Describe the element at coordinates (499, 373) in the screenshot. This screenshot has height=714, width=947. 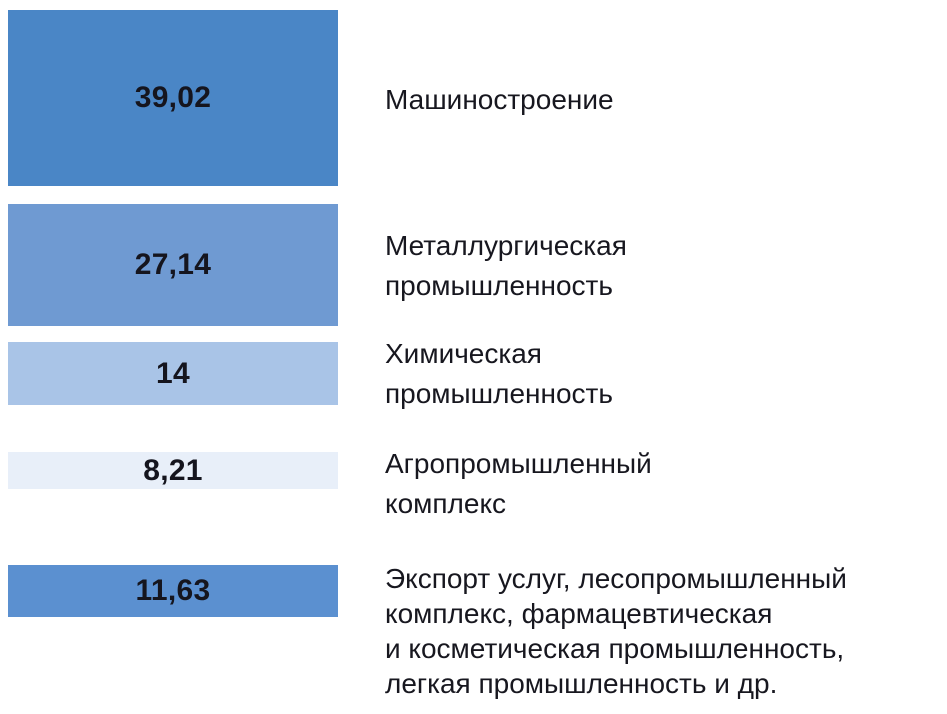
I see `bar-label-chemical: Химическая промышленность` at that location.